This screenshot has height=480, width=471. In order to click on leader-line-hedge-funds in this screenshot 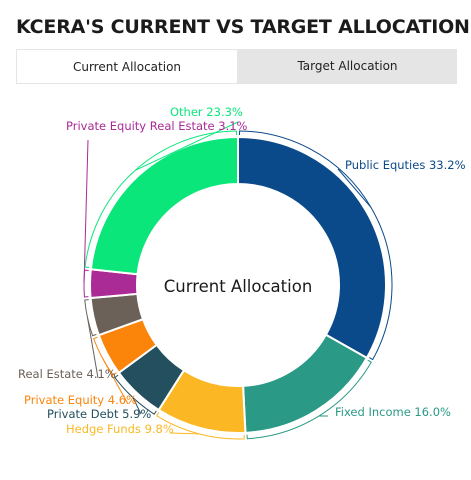, I will do `click(184, 433)`.